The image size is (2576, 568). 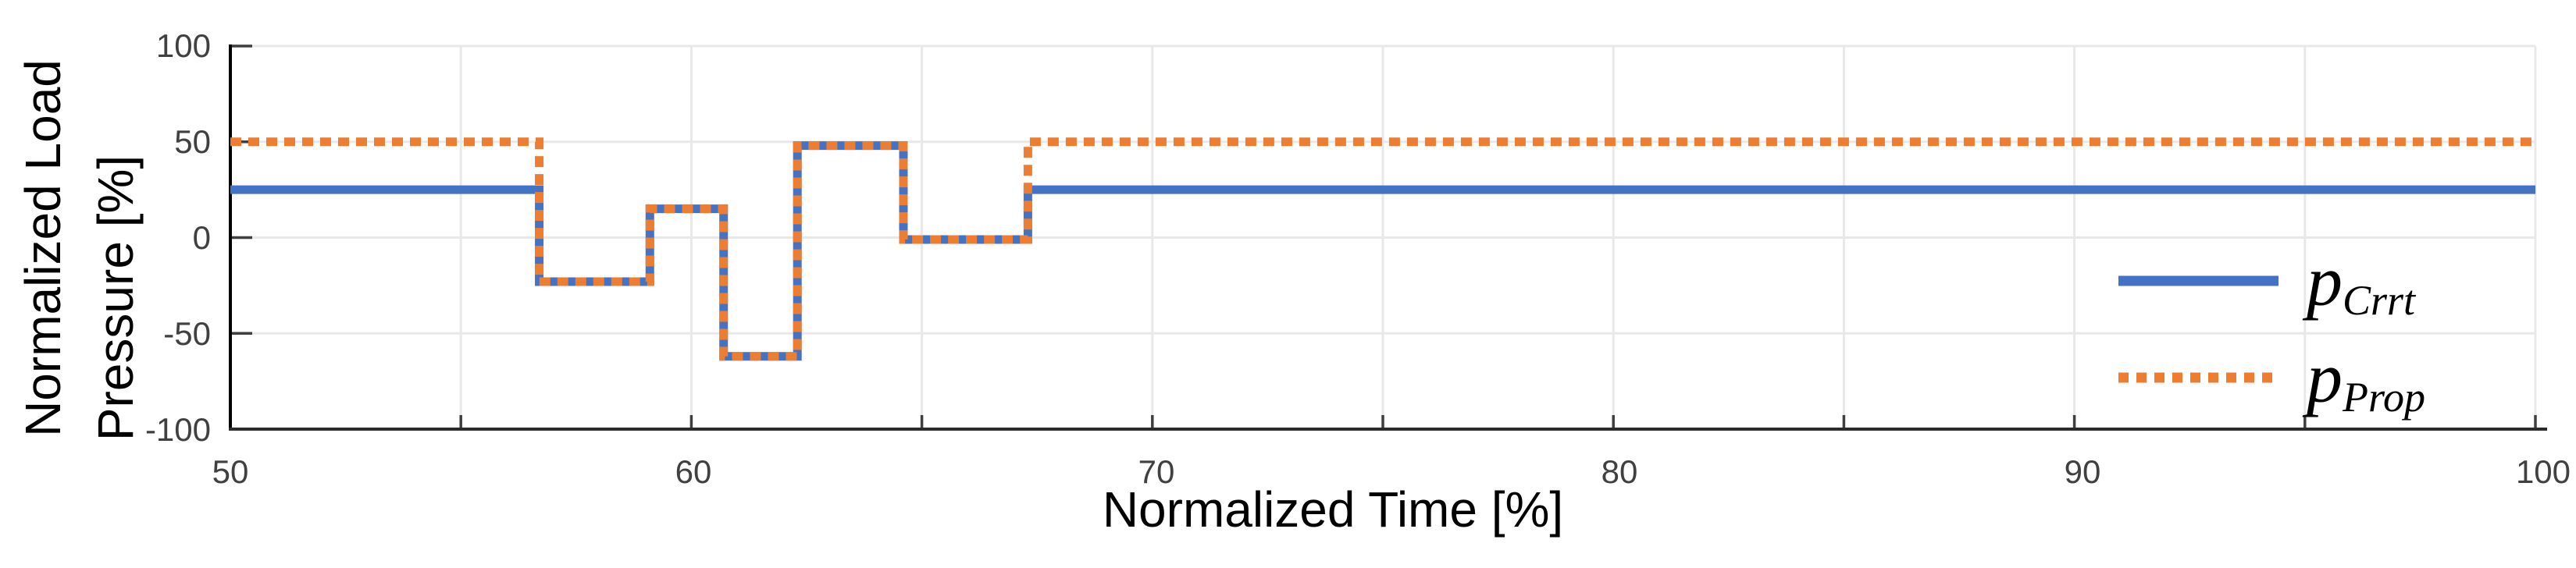 I want to click on legend-line-sample-solid, so click(x=2198, y=281).